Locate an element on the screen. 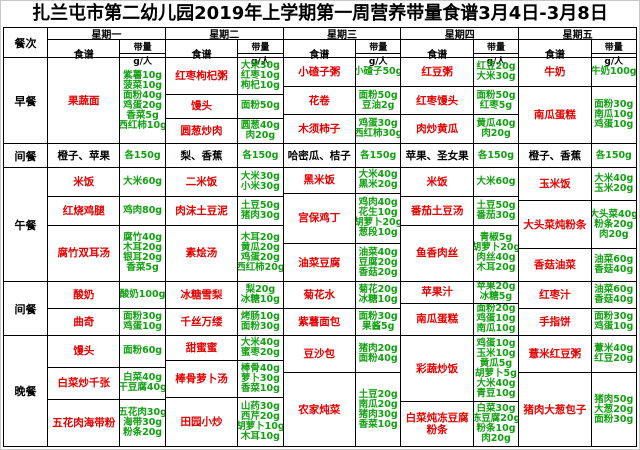 This screenshot has width=640, height=450. amount-line: 萝卜30g is located at coordinates (260, 378).